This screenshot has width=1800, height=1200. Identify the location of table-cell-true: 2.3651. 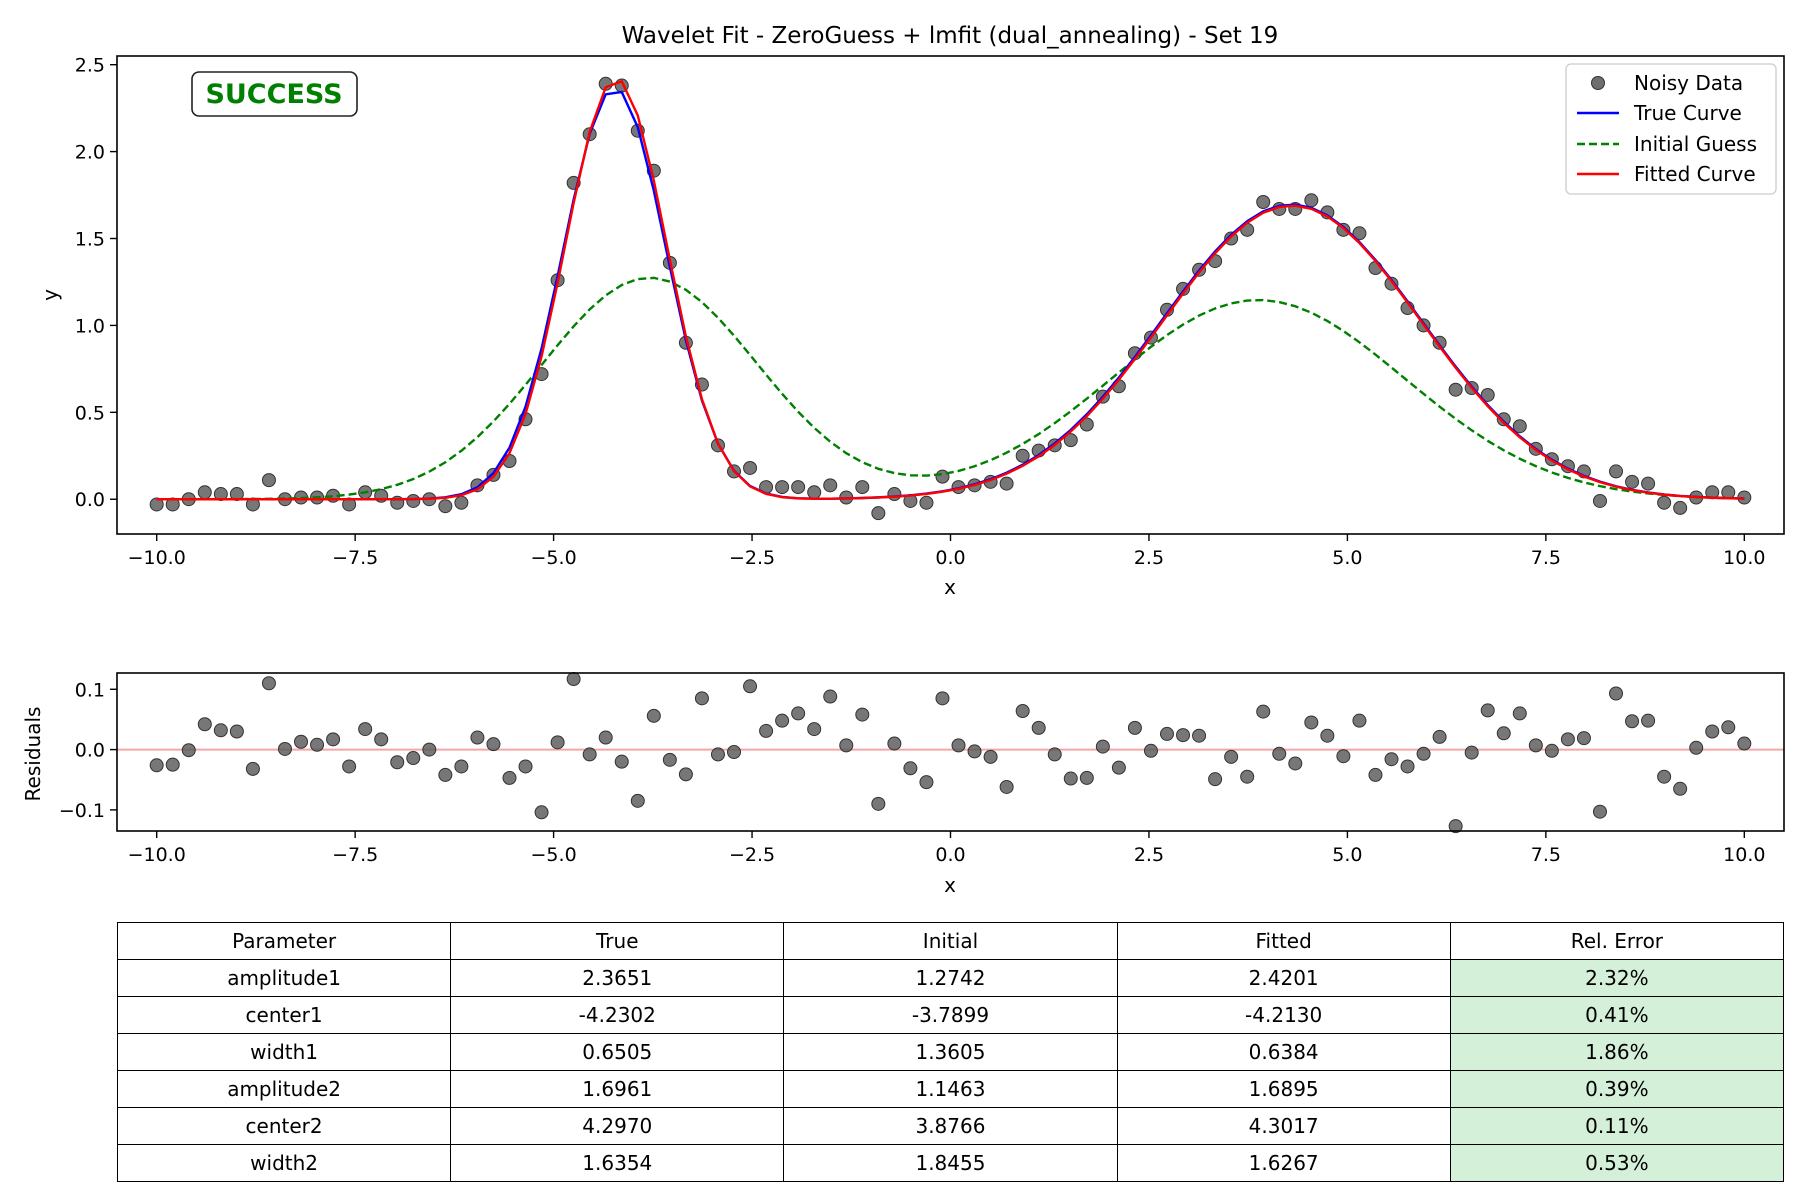
(617, 978).